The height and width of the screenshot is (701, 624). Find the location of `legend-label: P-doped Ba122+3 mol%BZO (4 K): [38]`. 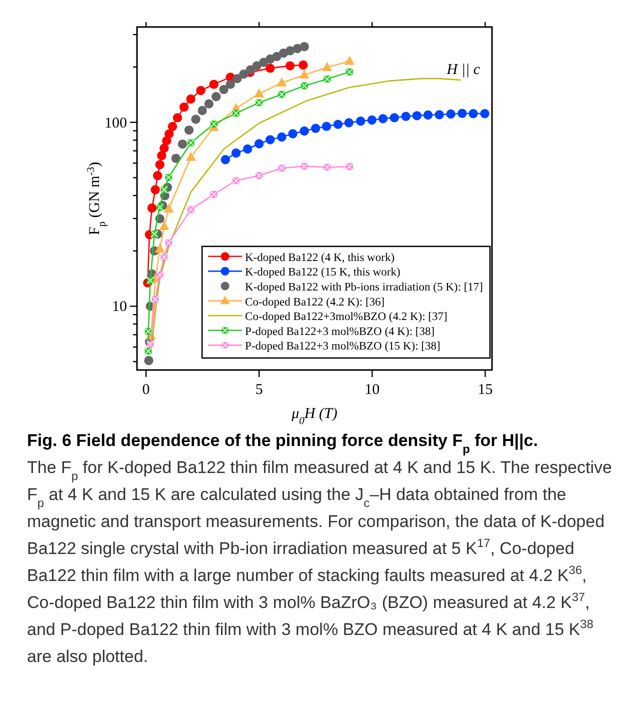

legend-label: P-doped Ba122+3 mol%BZO (4 K): [38] is located at coordinates (340, 332).